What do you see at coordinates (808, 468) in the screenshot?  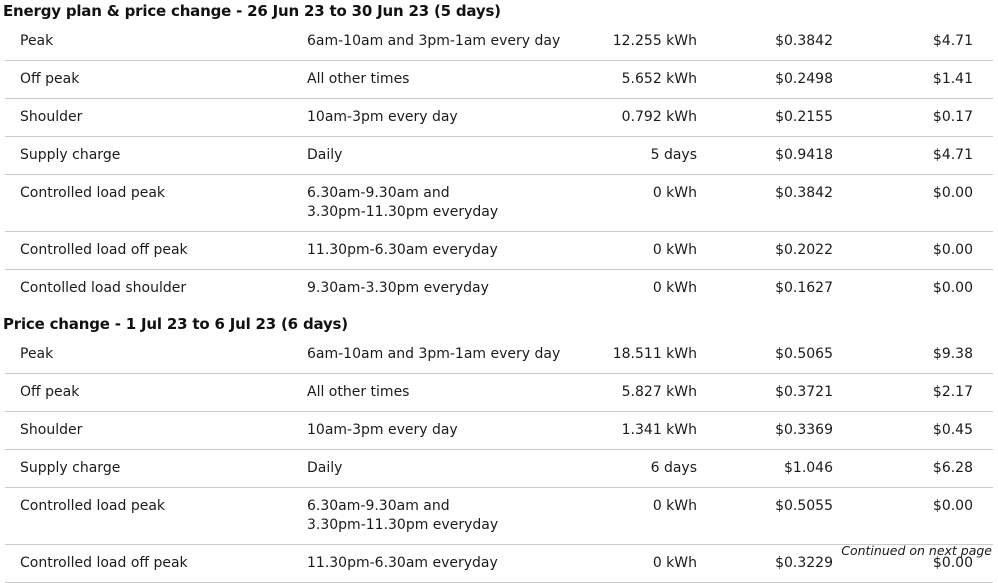 I see `rate-cell: $1.046` at bounding box center [808, 468].